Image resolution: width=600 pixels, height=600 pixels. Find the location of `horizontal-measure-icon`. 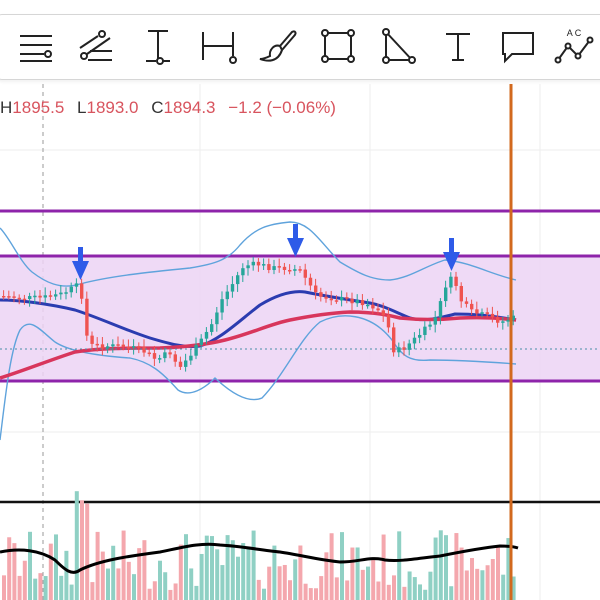

horizontal-measure-icon is located at coordinates (219, 48).